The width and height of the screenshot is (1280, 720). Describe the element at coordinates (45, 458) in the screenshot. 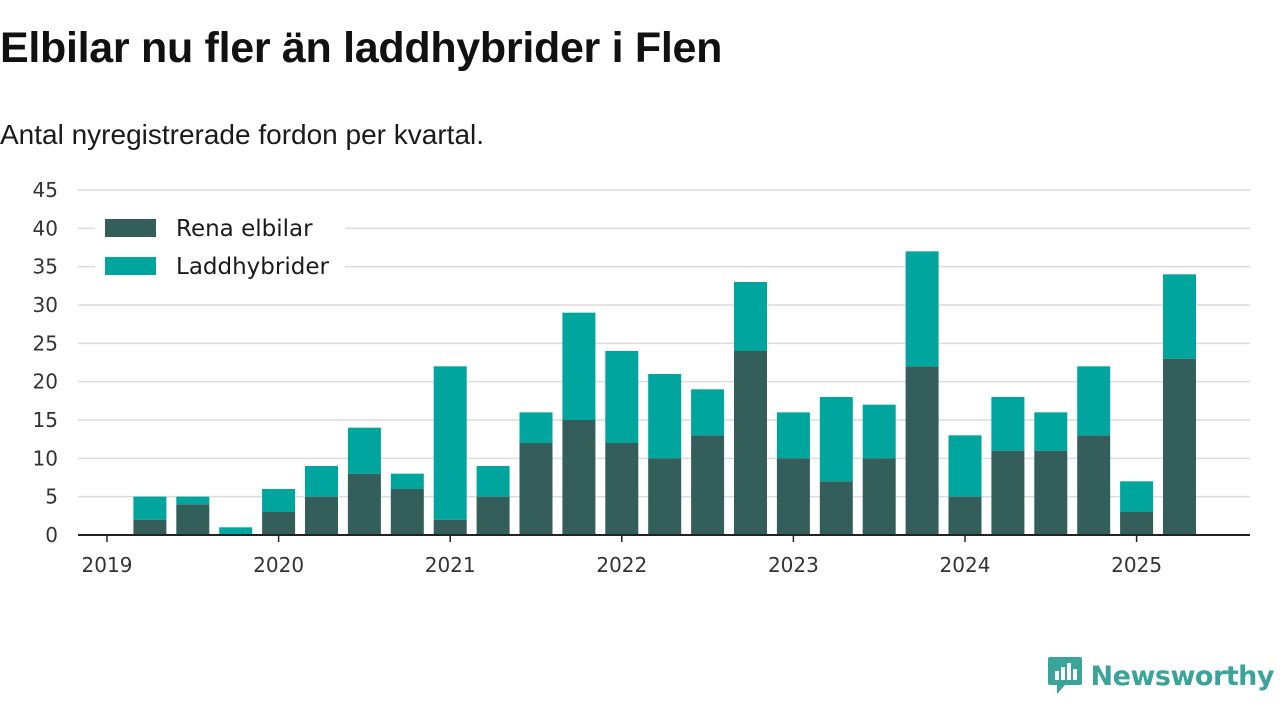

I see `y-tick-label: 10` at that location.